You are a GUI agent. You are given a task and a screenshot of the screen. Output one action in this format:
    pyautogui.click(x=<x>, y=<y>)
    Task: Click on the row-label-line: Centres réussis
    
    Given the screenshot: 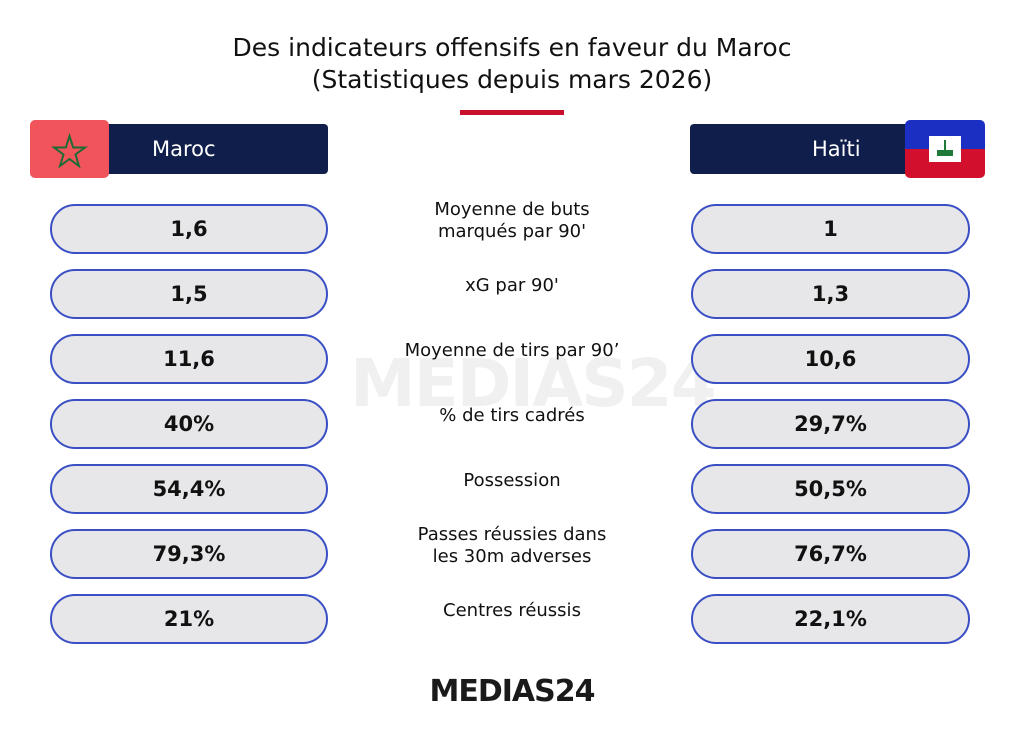 What is the action you would take?
    pyautogui.click(x=512, y=610)
    